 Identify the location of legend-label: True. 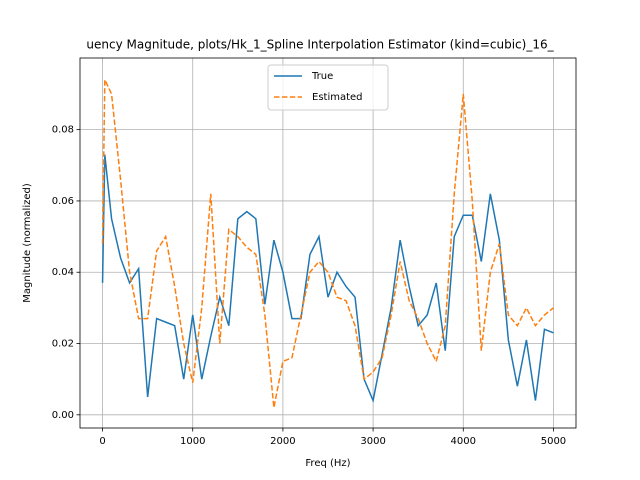
(322, 76).